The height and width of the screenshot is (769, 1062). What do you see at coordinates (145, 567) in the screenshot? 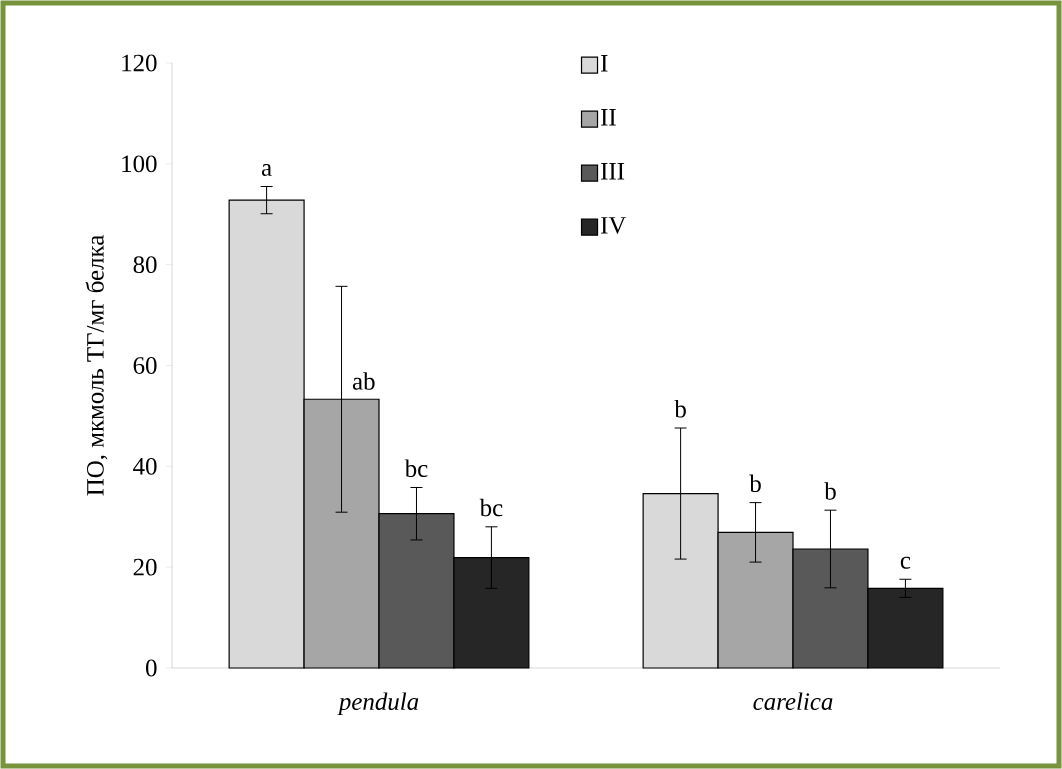
I see `y-tick-label: 20` at bounding box center [145, 567].